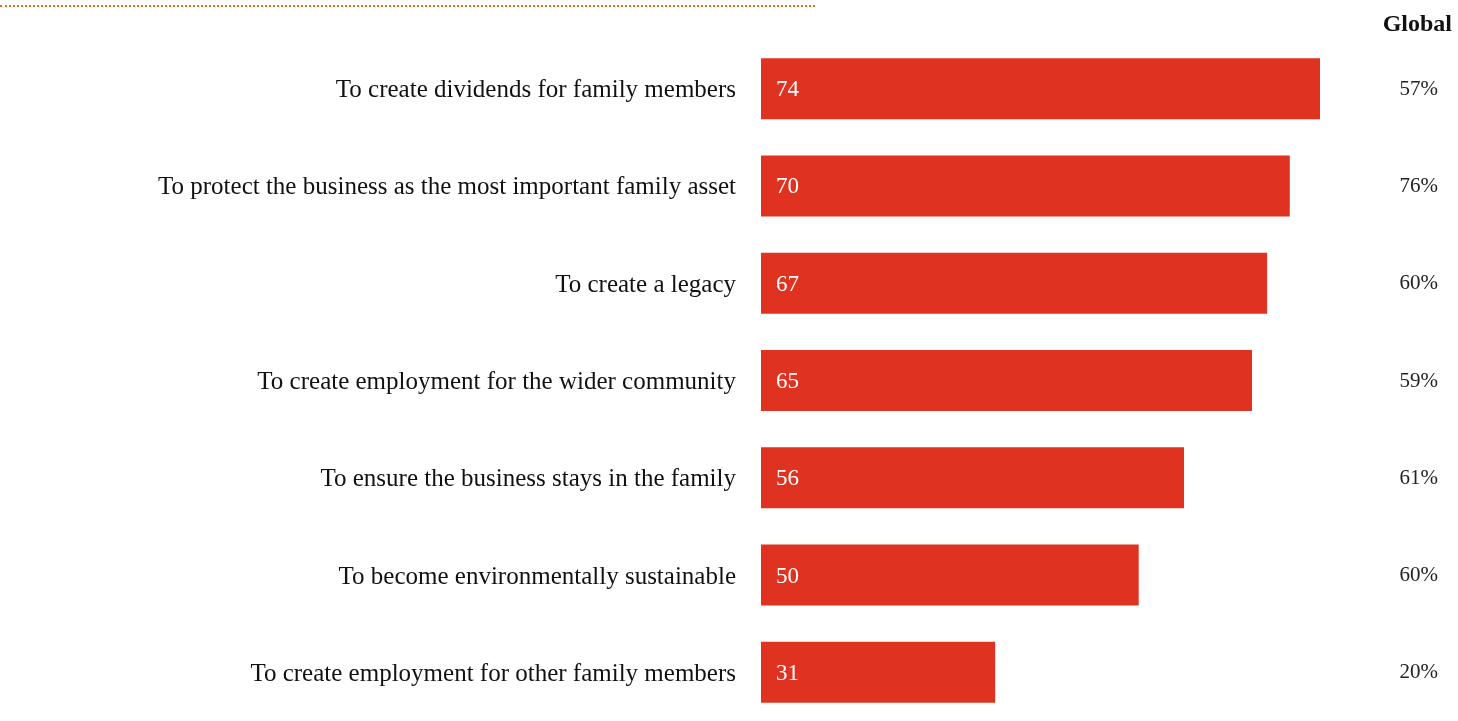 The width and height of the screenshot is (1458, 721). What do you see at coordinates (1418, 380) in the screenshot?
I see `text: 59%` at bounding box center [1418, 380].